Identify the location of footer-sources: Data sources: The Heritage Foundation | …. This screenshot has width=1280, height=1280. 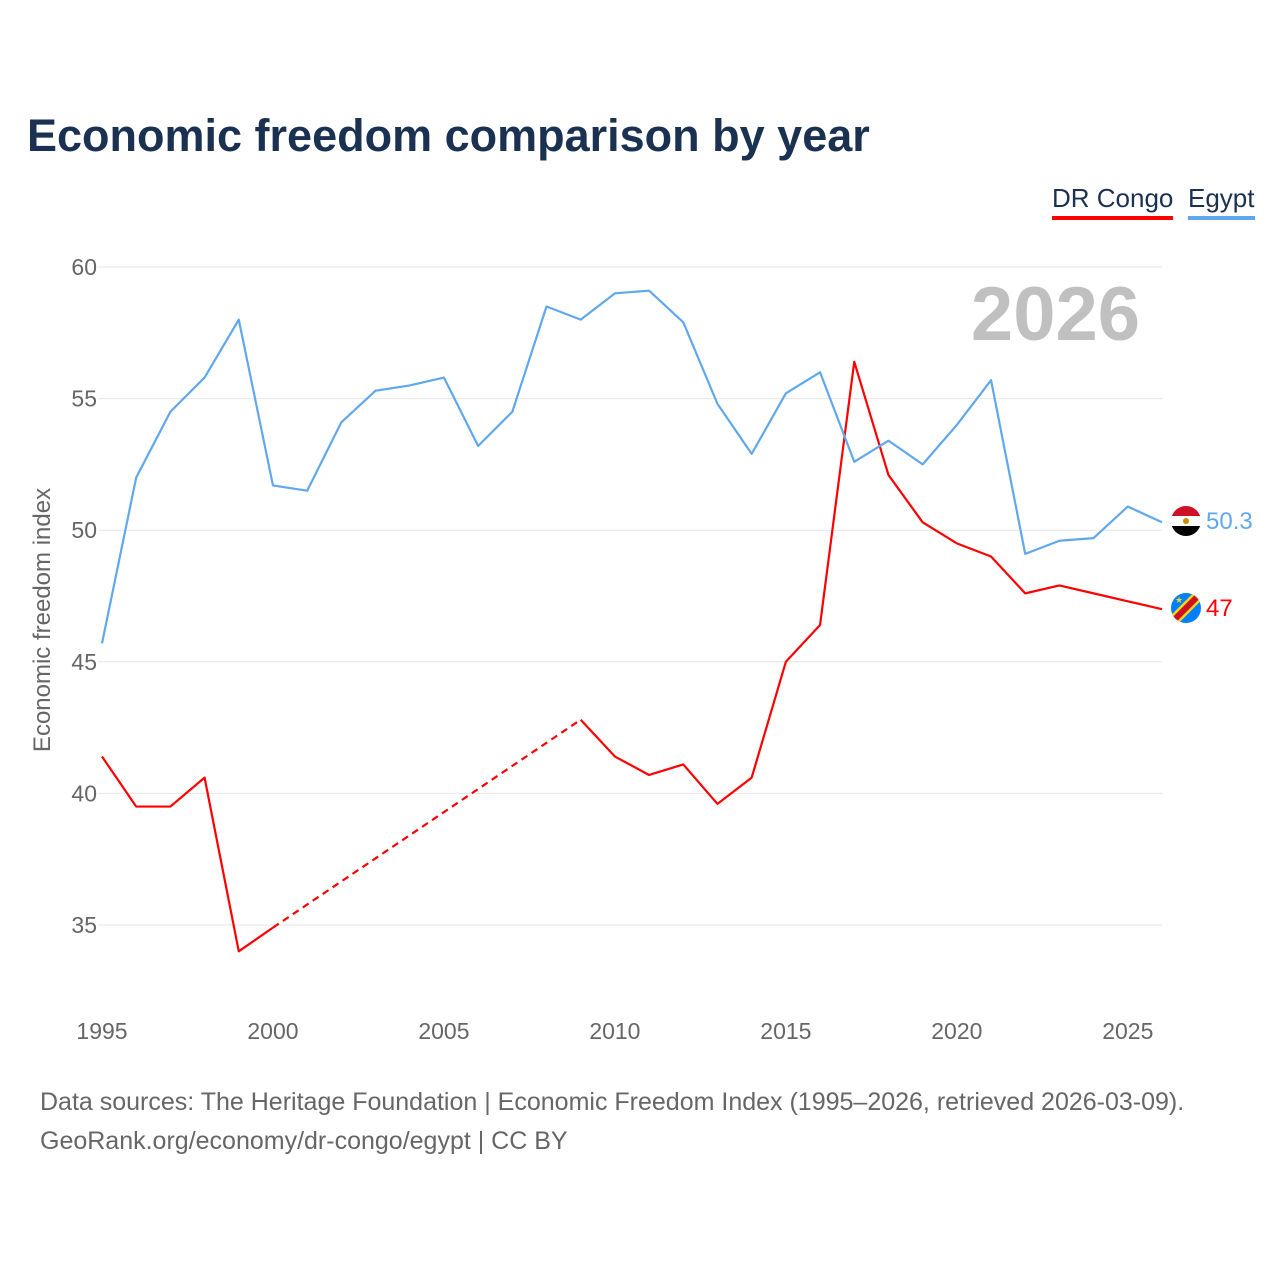
(612, 1102).